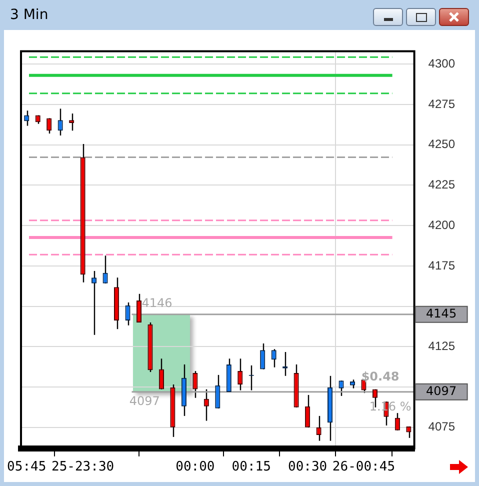  Describe the element at coordinates (441, 391) in the screenshot. I see `ref-line-label: 4097` at that location.